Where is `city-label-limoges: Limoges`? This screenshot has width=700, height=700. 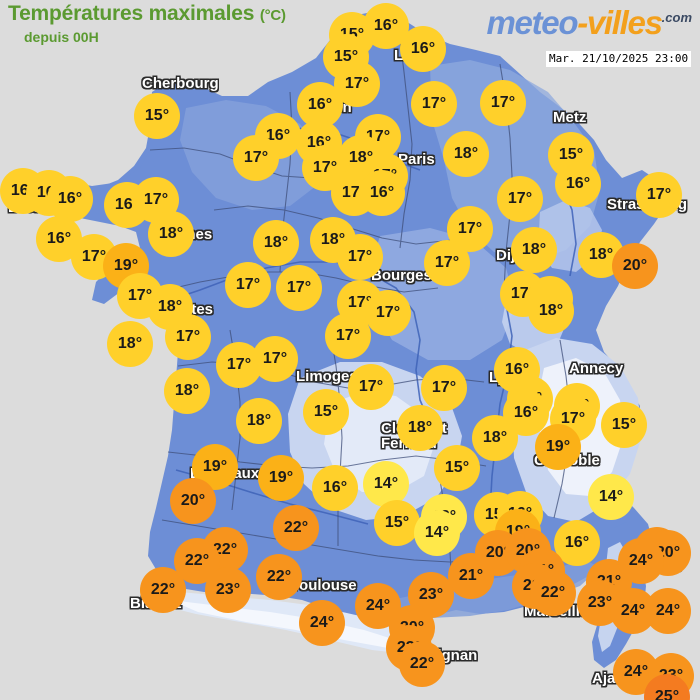 city-label-limoges: Limoges is located at coordinates (327, 376).